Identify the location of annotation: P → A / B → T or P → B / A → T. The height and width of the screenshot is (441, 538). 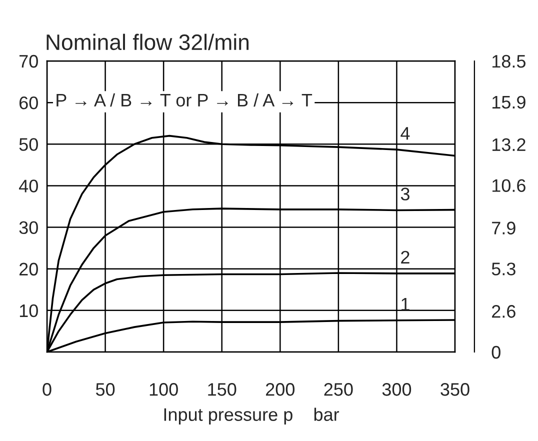
(184, 100).